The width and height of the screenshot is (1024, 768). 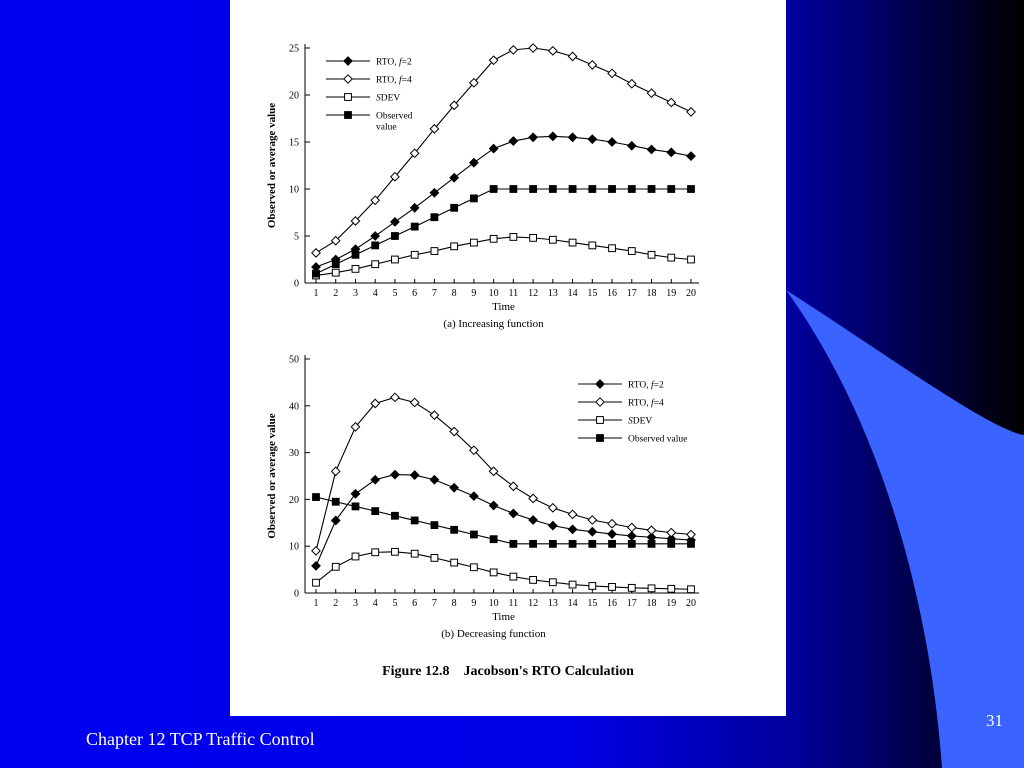 I want to click on y-tick-label: 0, so click(x=296, y=594).